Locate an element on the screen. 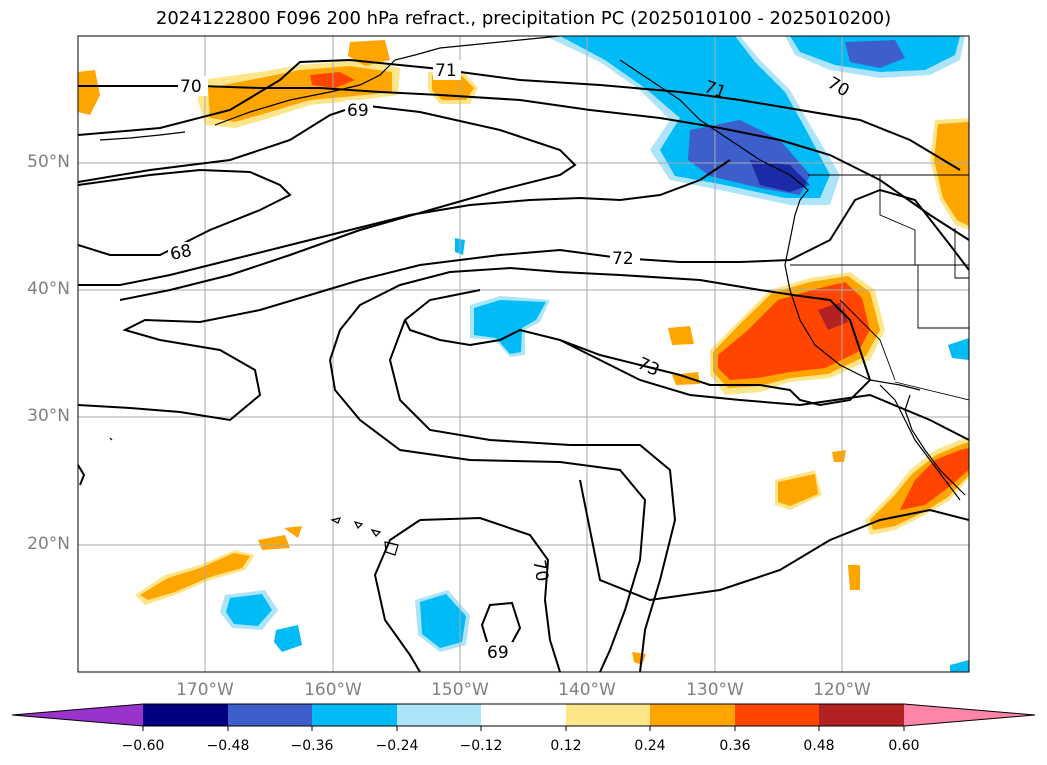 The image size is (1047, 765). colorbar-label: 0.24 is located at coordinates (650, 746).